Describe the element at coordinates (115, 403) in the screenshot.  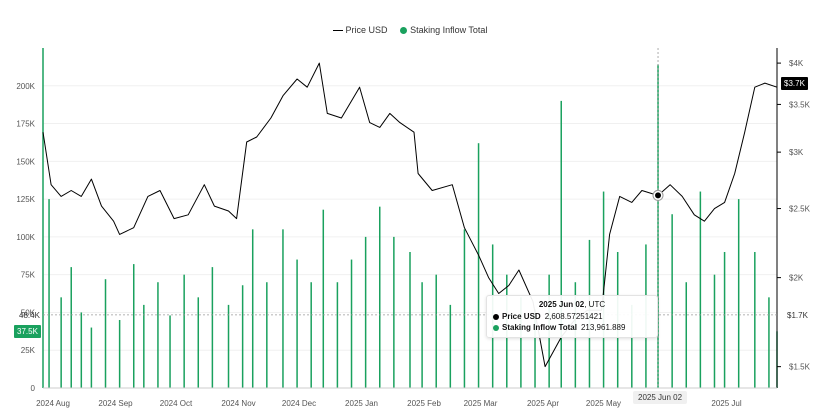
I see `x-axis-tick-label: 2024 Sep` at that location.